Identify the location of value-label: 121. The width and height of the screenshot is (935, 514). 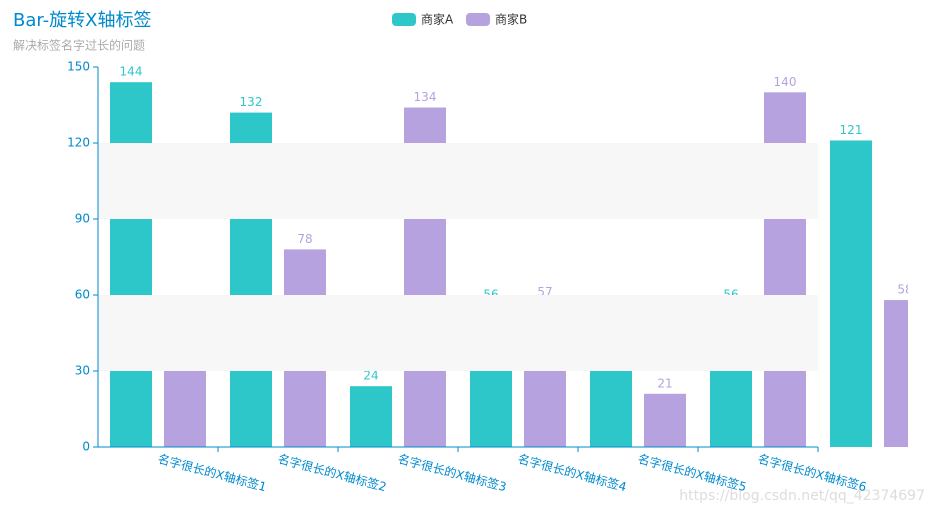
(851, 130).